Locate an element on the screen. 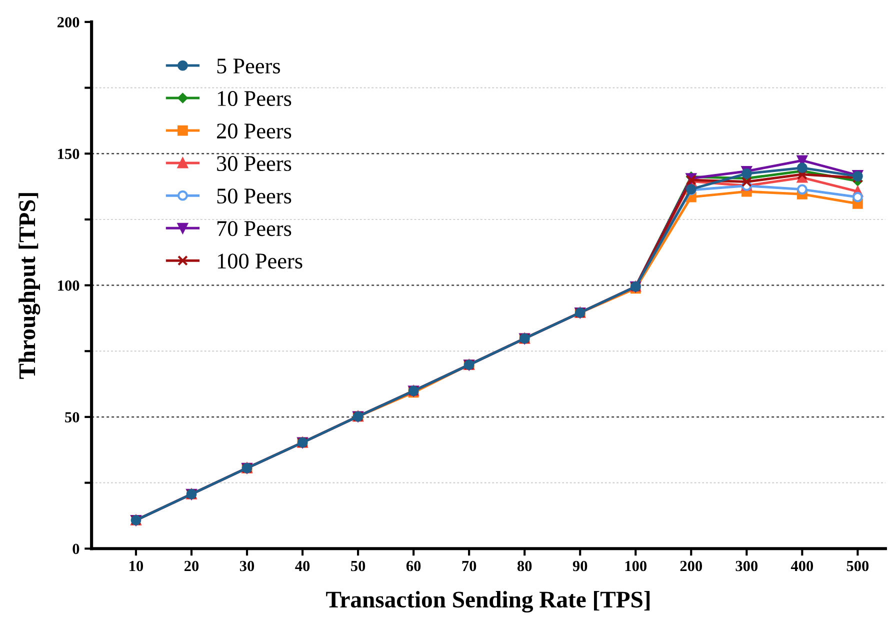 The image size is (889, 627). x-tick-label: 20 is located at coordinates (191, 566).